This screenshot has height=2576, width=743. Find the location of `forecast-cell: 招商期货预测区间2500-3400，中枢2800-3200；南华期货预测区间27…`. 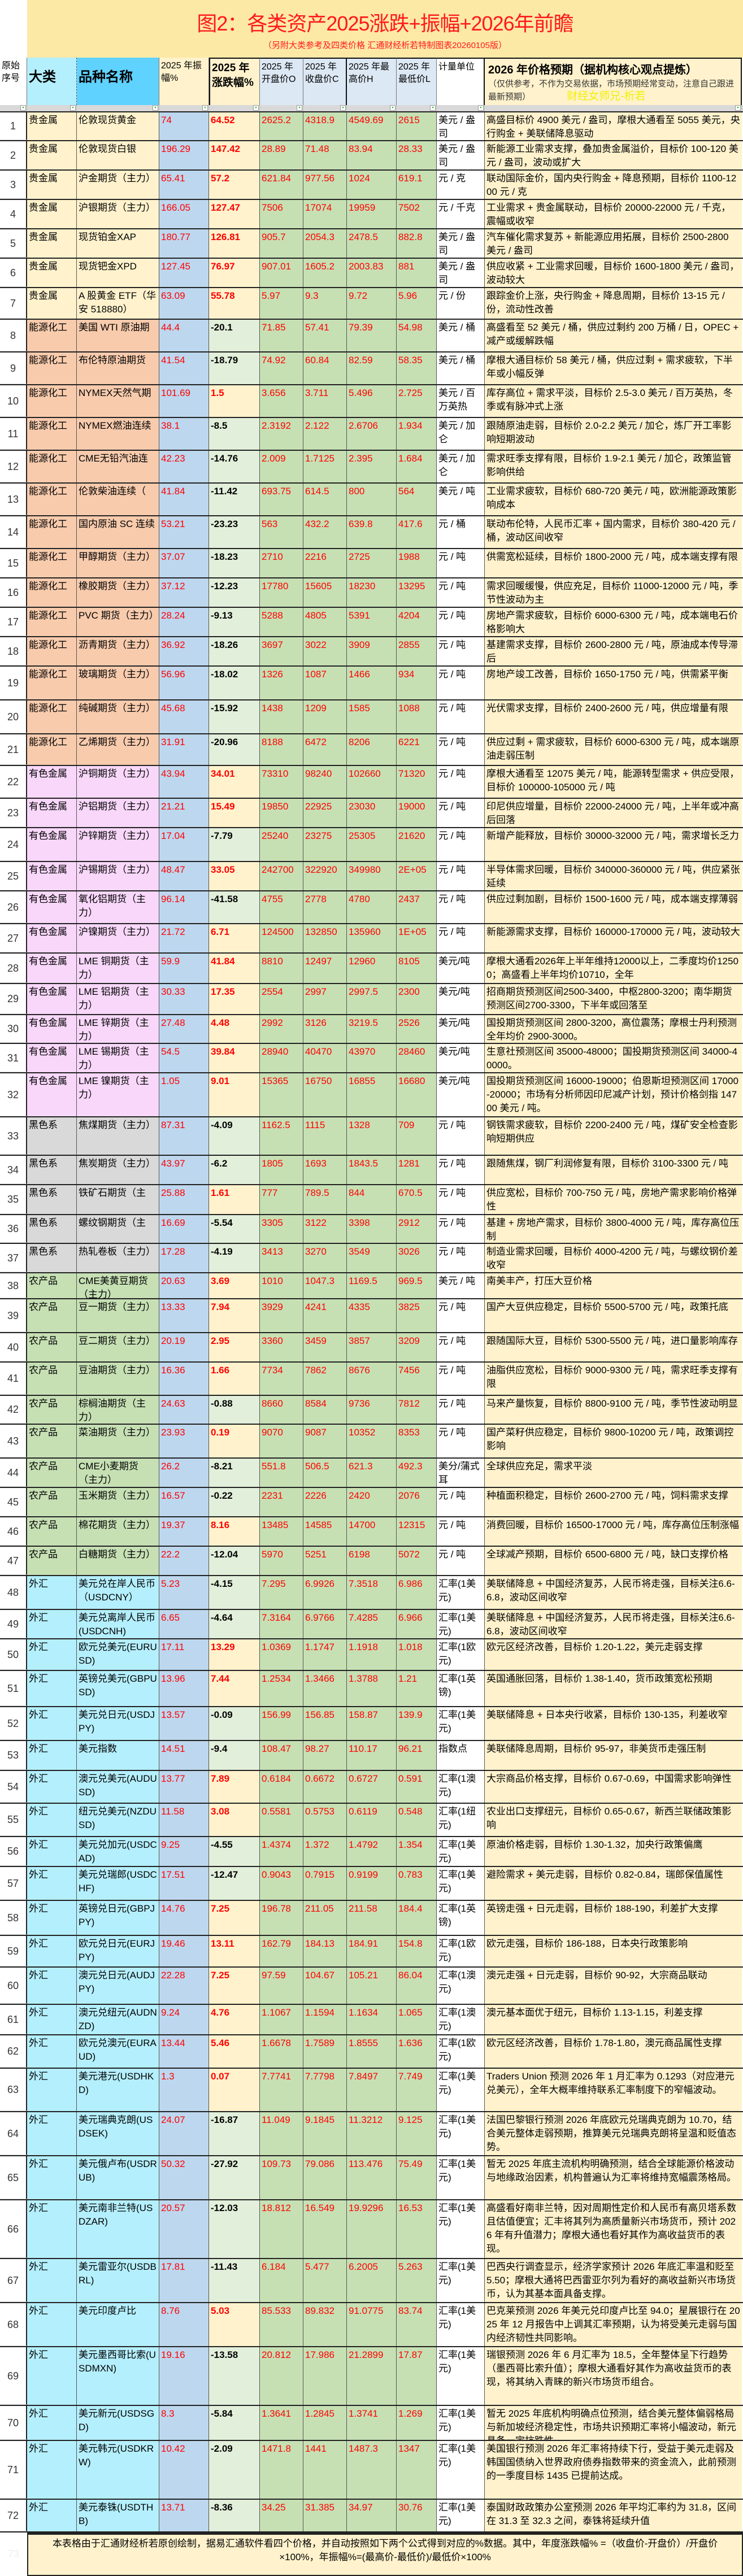

forecast-cell: 招商期货预测区间2500-3400，中枢2800-3200；南华期货预测区间27… is located at coordinates (613, 999).